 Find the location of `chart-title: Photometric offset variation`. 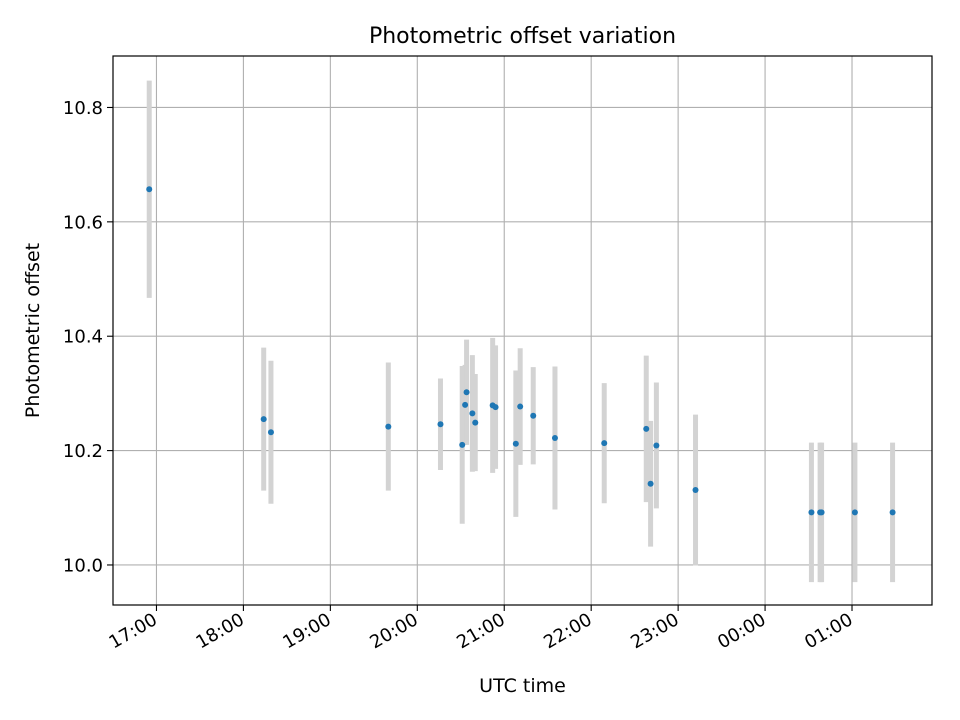

chart-title: Photometric offset variation is located at coordinates (522, 36).